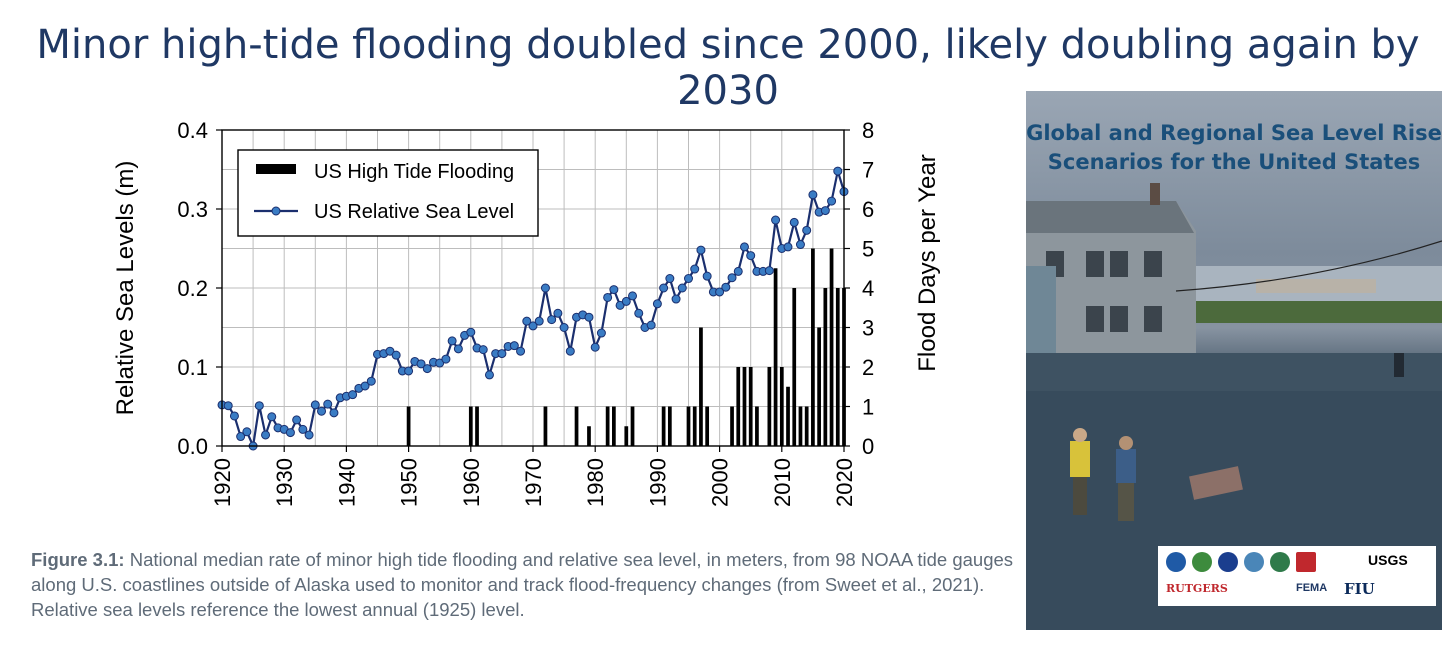  I want to click on x-tick-label: 2010, so click(782, 482).